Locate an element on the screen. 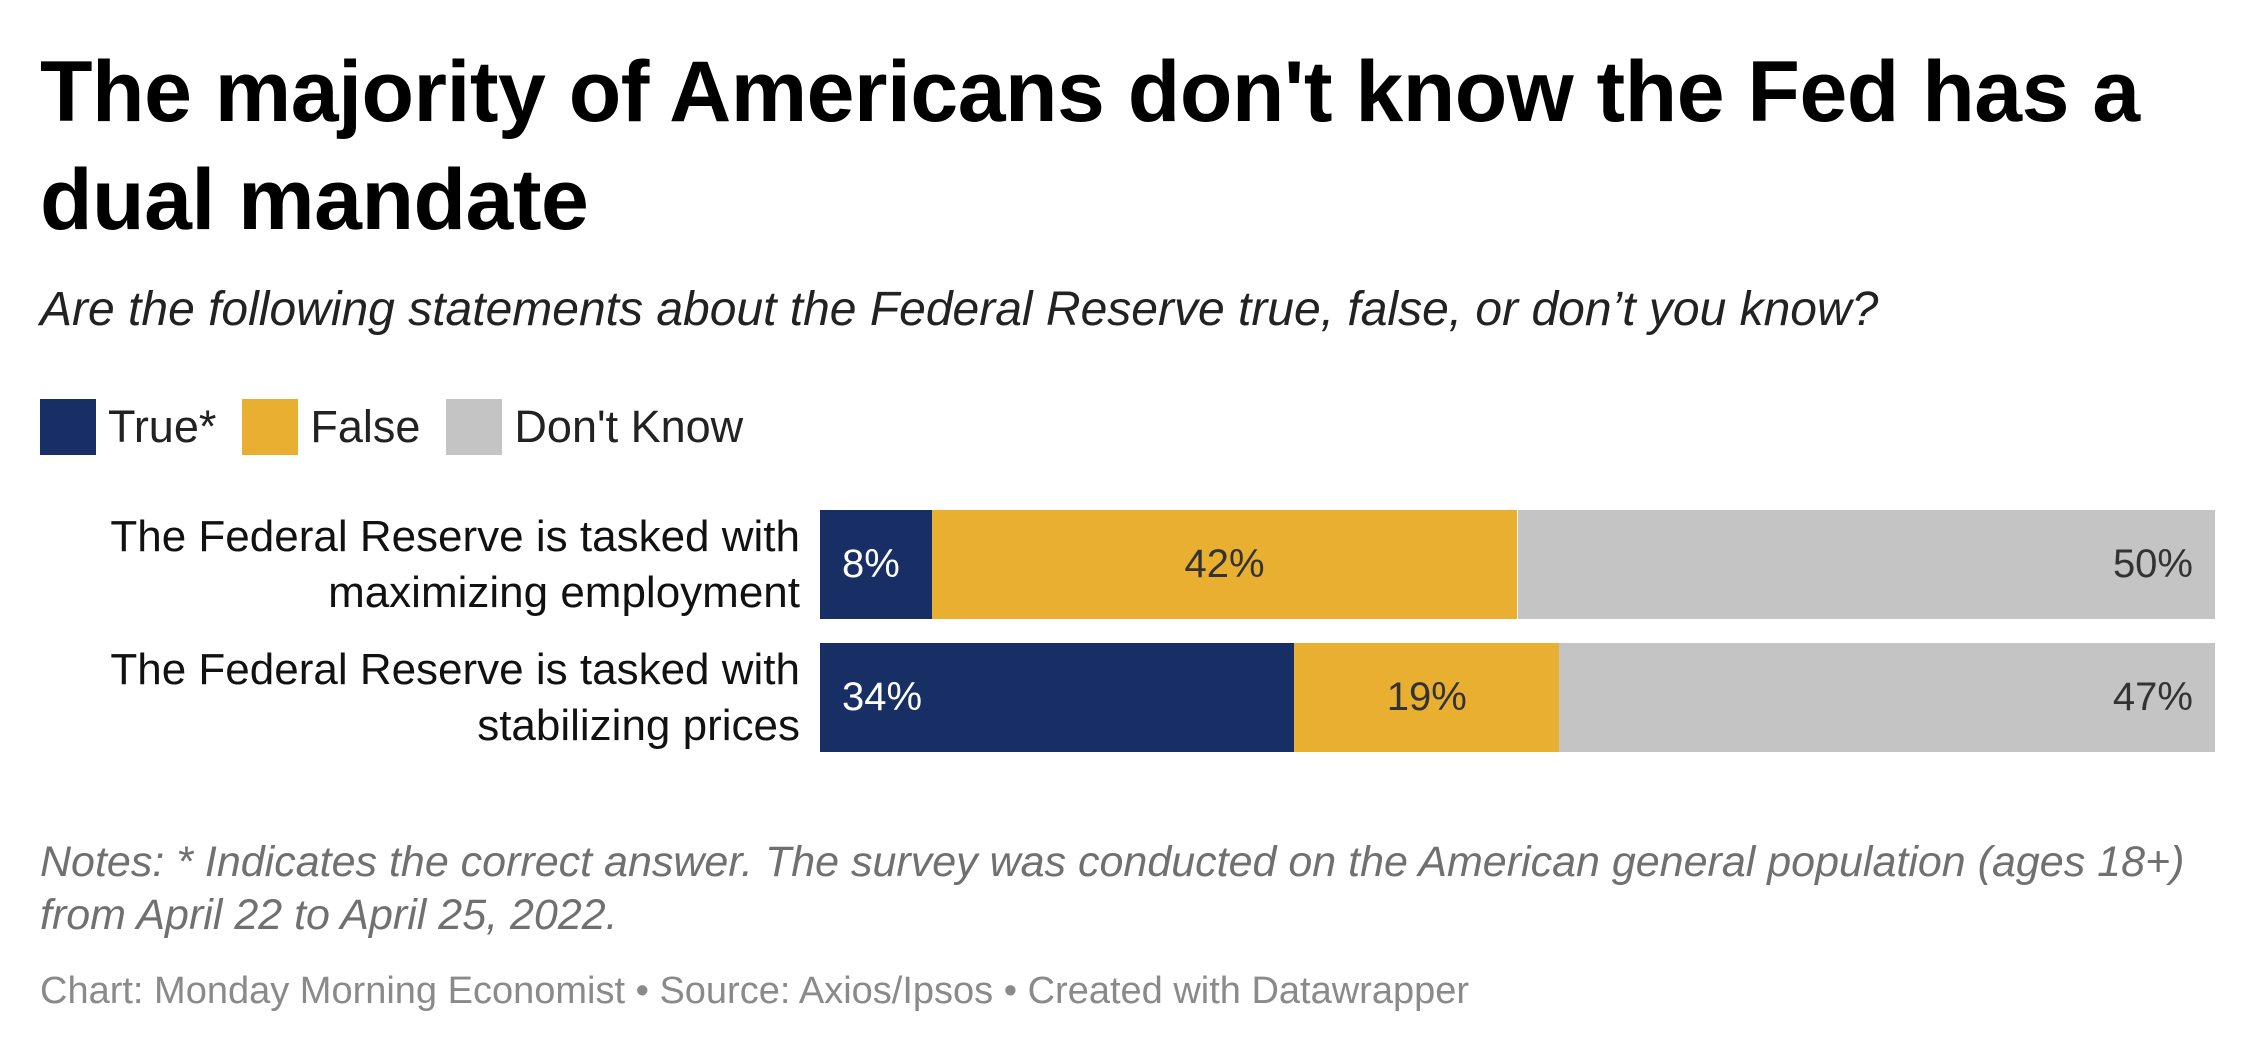  bar-segment: 34% is located at coordinates (1057, 697).